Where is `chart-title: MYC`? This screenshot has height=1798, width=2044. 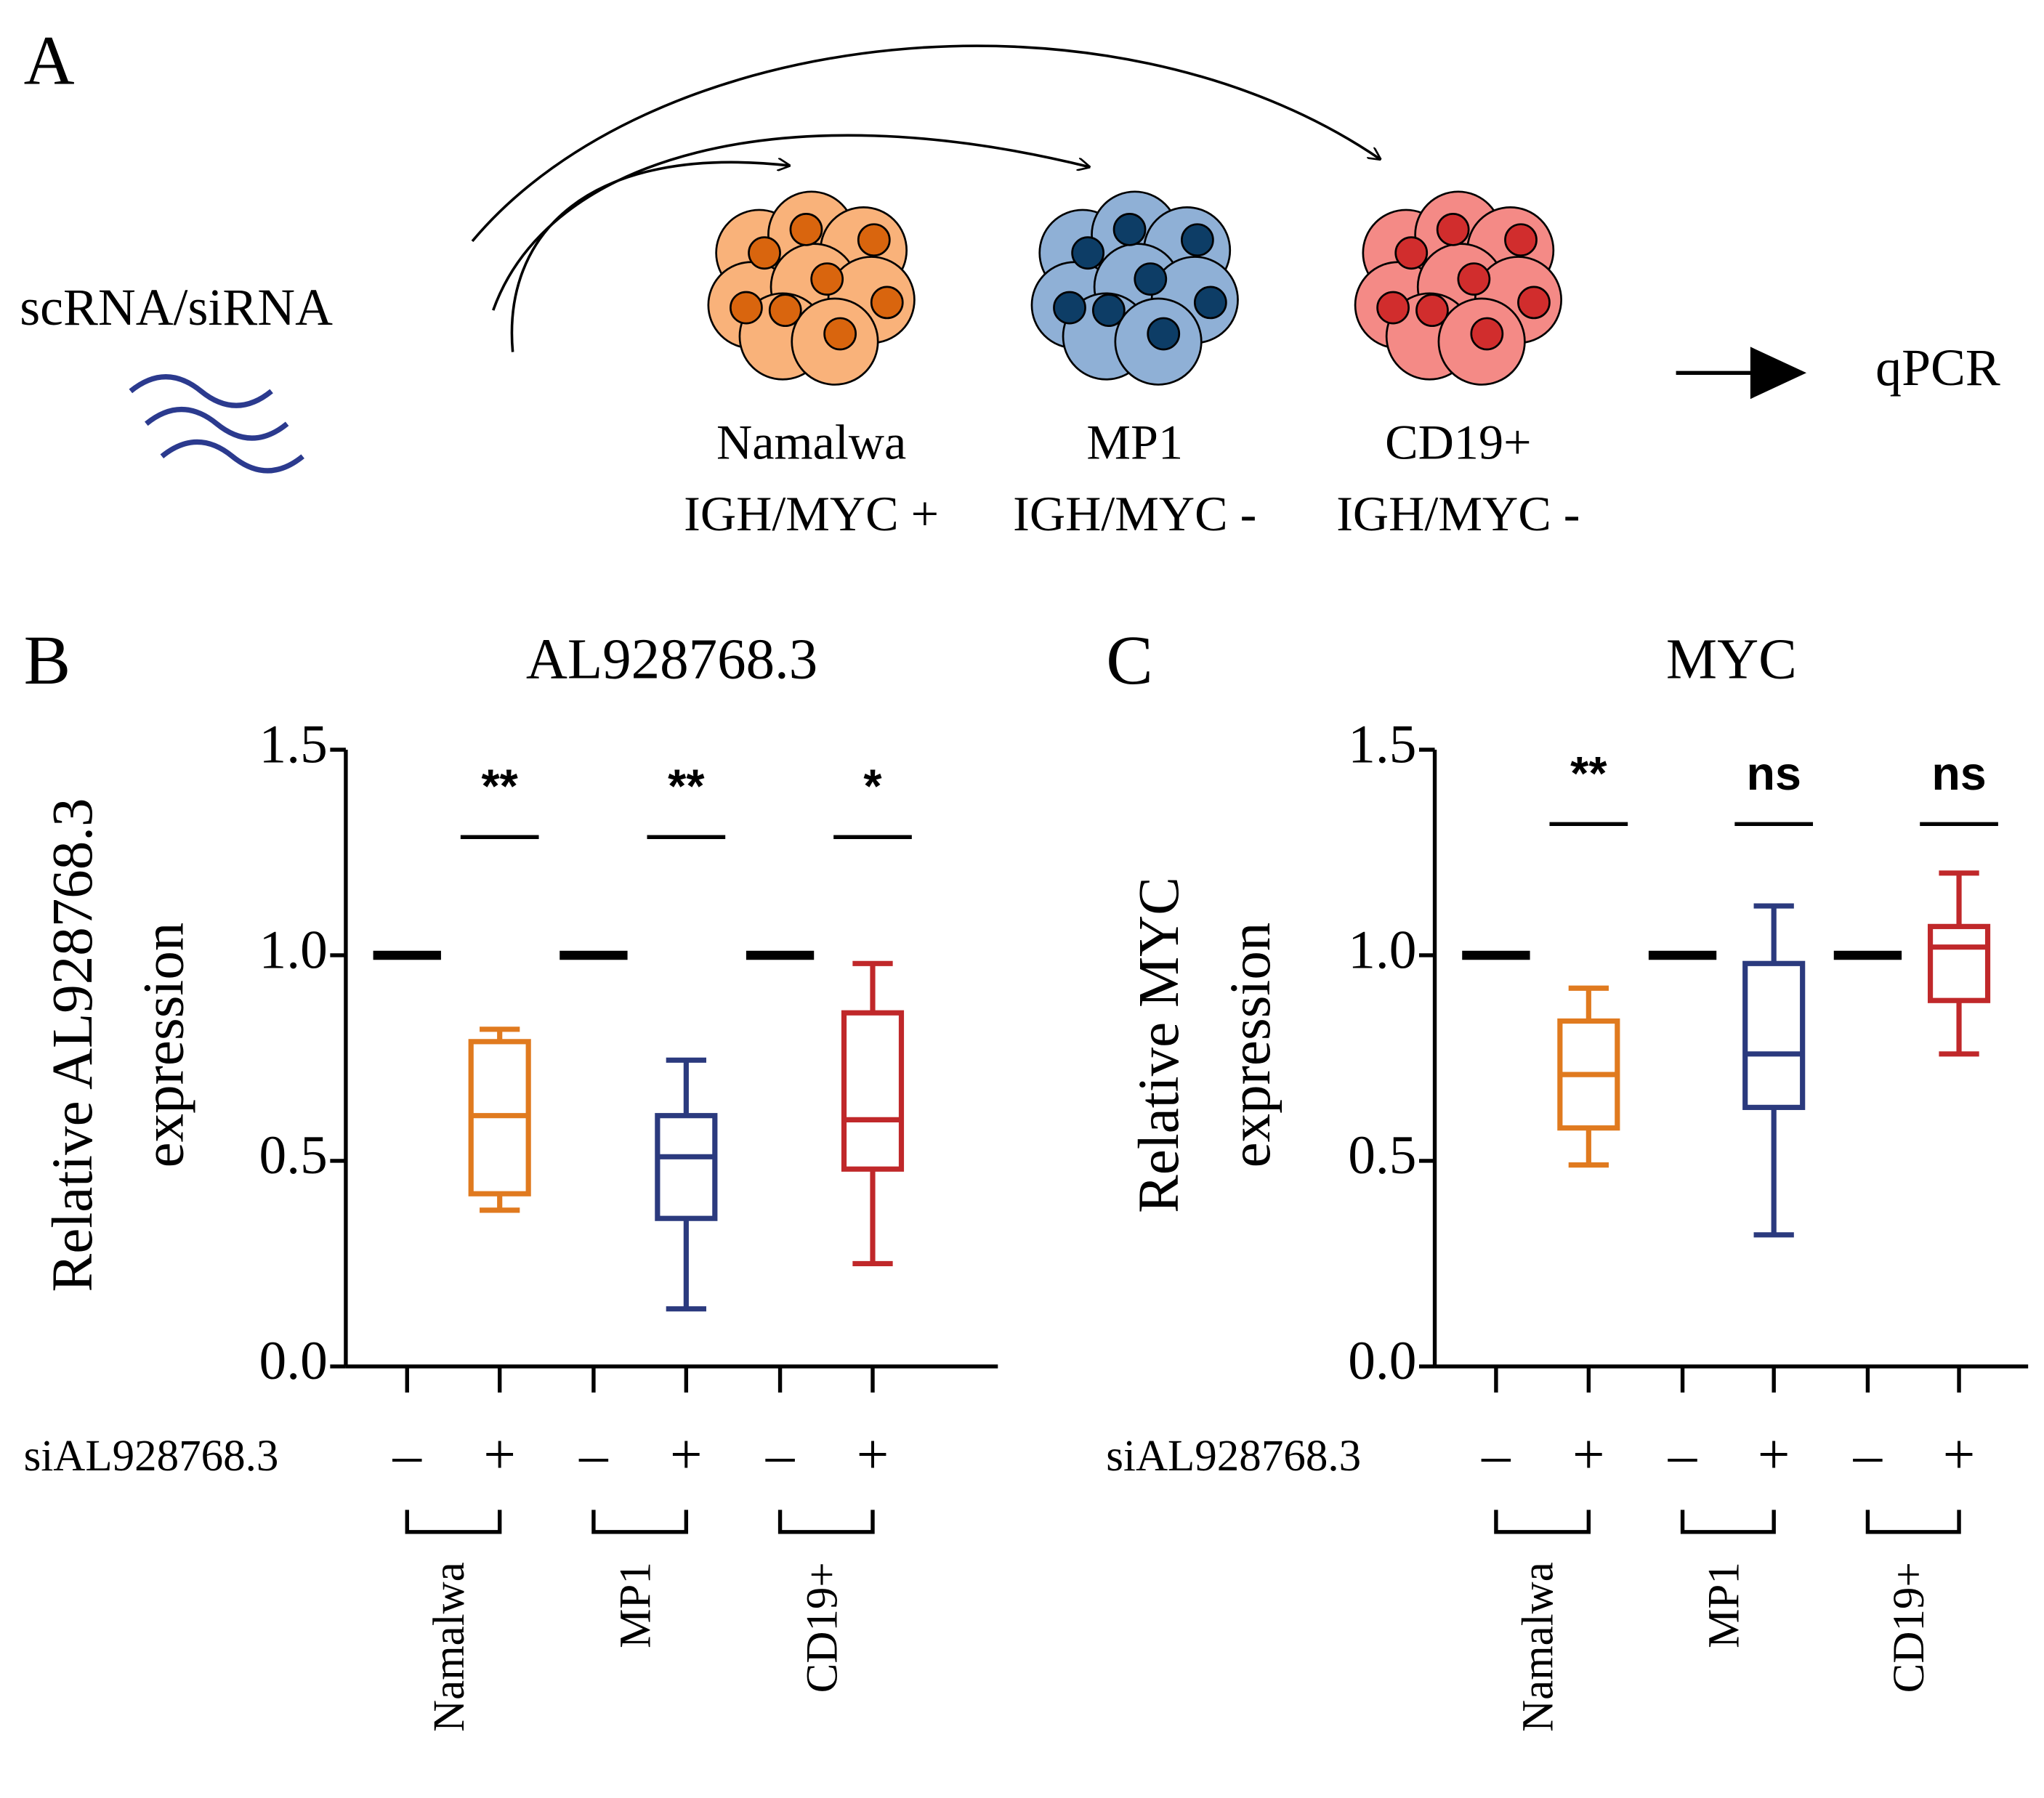 chart-title: MYC is located at coordinates (1732, 659).